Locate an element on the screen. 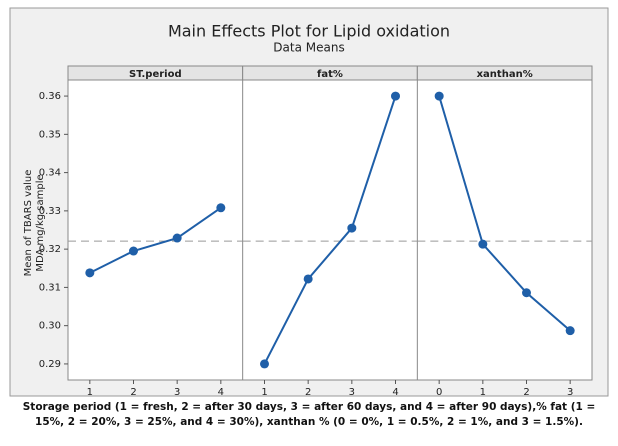  chart-subtitle: Data Means is located at coordinates (308, 48).